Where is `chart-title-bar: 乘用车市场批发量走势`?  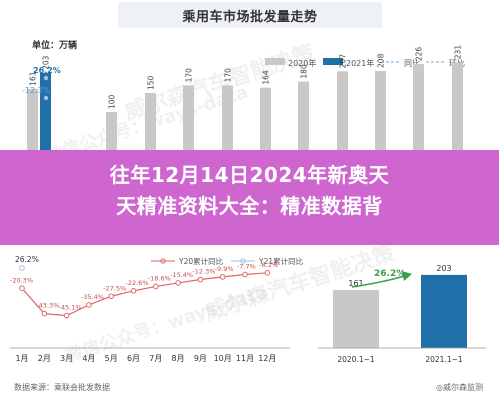
chart-title-bar: 乘用车市场批发量走势 is located at coordinates (250, 15).